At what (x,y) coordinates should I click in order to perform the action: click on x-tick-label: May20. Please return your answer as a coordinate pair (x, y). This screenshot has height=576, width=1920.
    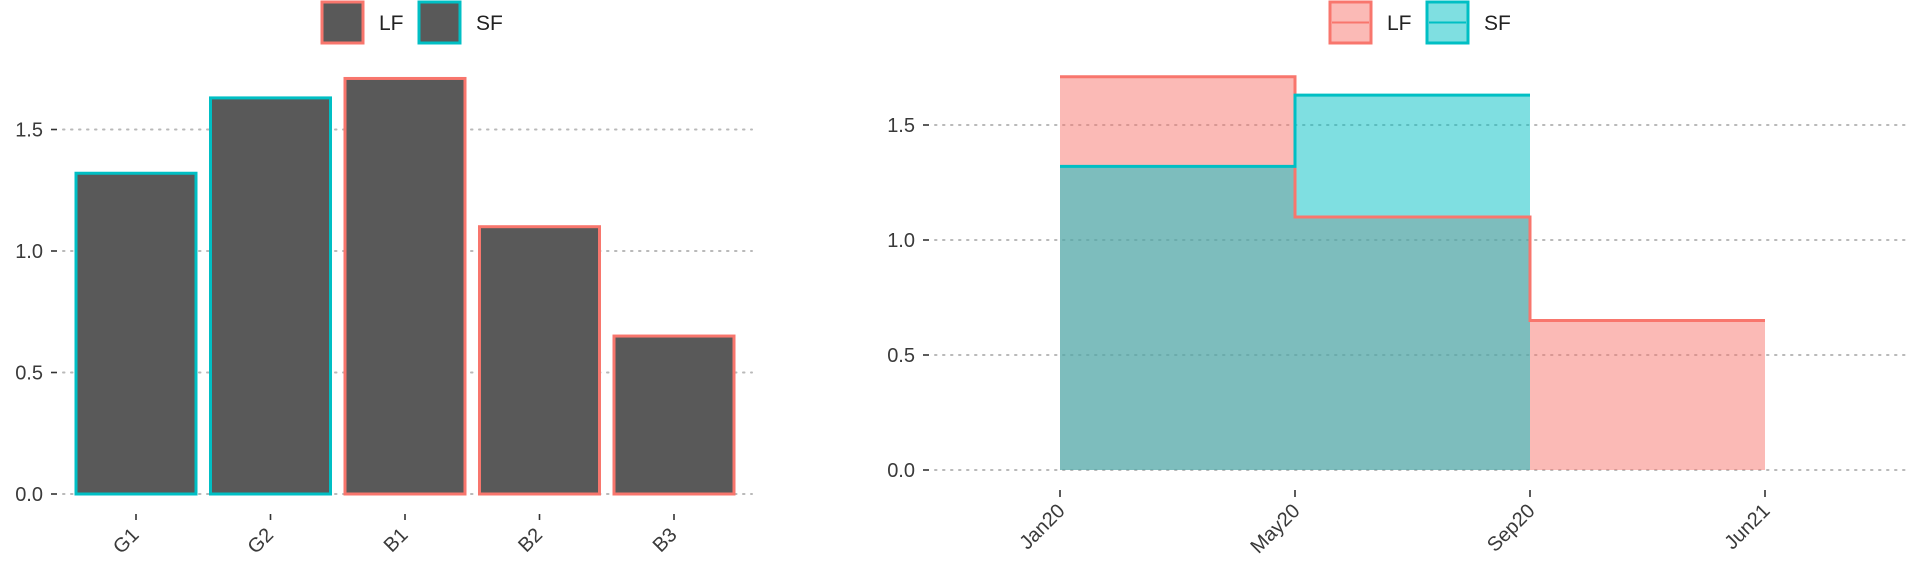
    Looking at the image, I should click on (1276, 529).